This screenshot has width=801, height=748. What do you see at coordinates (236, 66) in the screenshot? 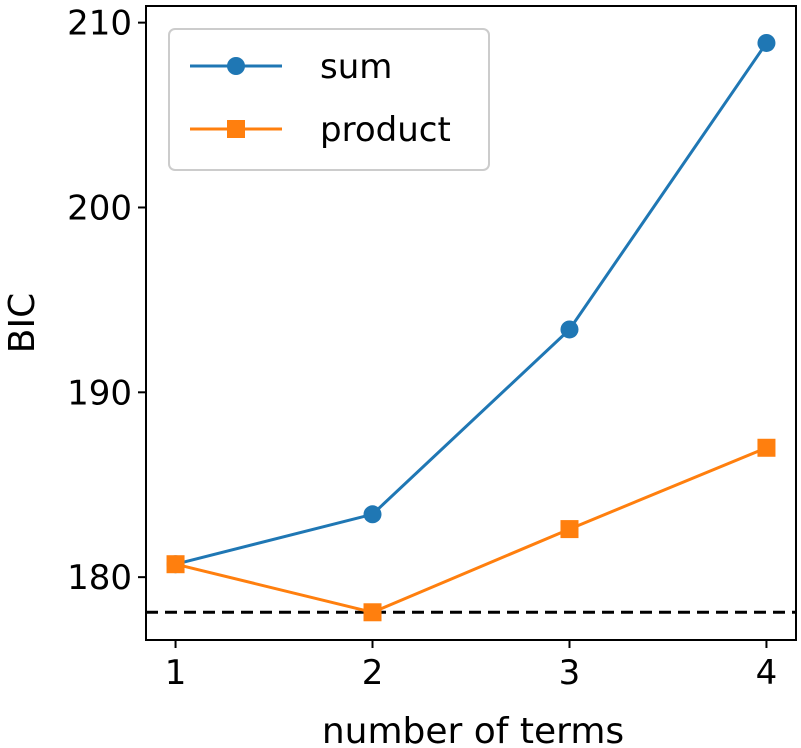
I see `legend-sum-marker` at bounding box center [236, 66].